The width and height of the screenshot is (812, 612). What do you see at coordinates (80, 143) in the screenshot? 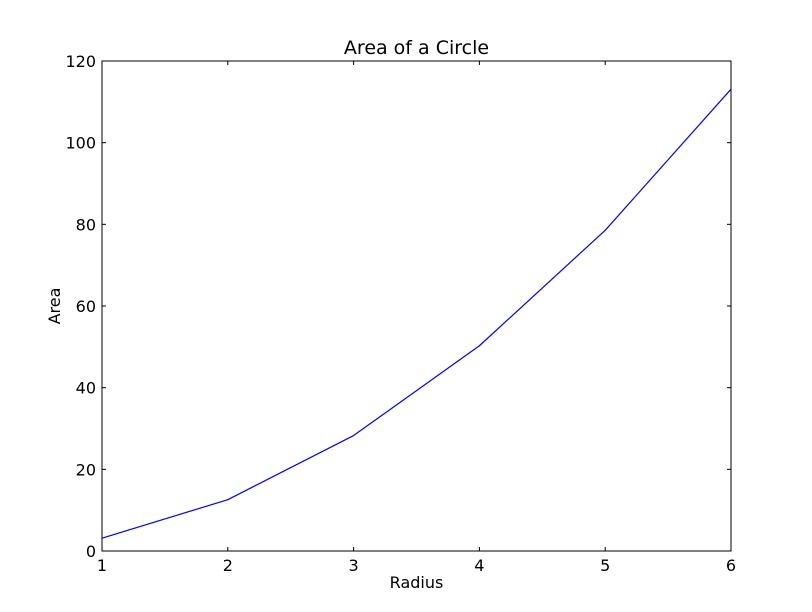
I see `y-tick-label: 100` at bounding box center [80, 143].